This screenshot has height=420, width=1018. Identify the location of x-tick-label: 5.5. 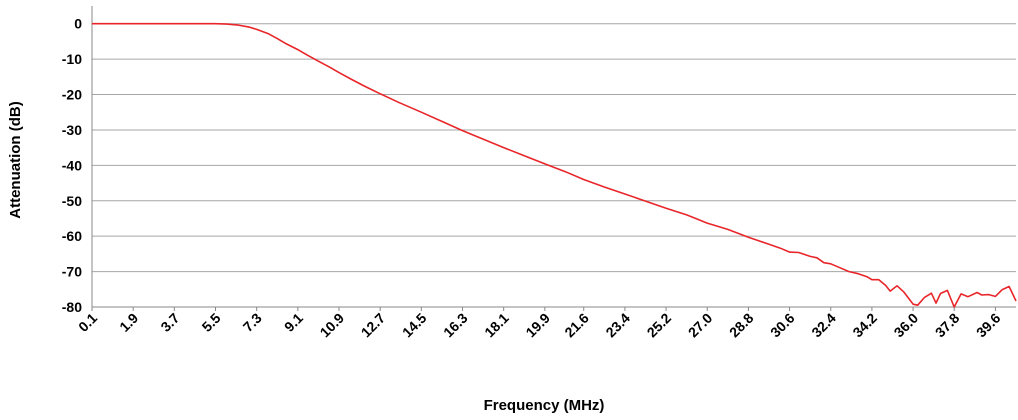
(211, 322).